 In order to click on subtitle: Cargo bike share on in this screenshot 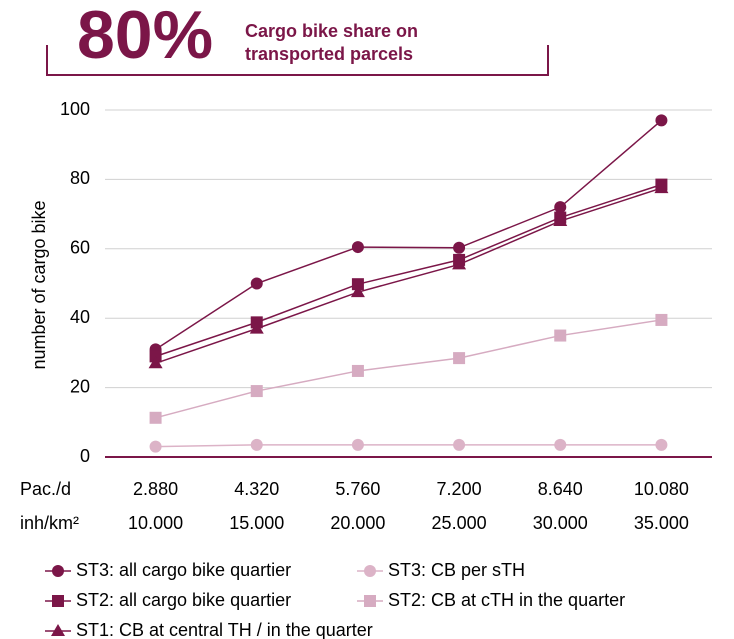, I will do `click(331, 31)`.